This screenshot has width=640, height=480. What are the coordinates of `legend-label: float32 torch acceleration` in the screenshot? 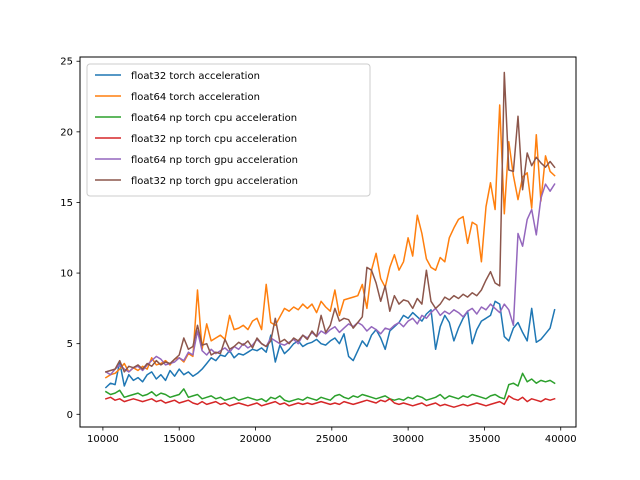 It's located at (195, 76).